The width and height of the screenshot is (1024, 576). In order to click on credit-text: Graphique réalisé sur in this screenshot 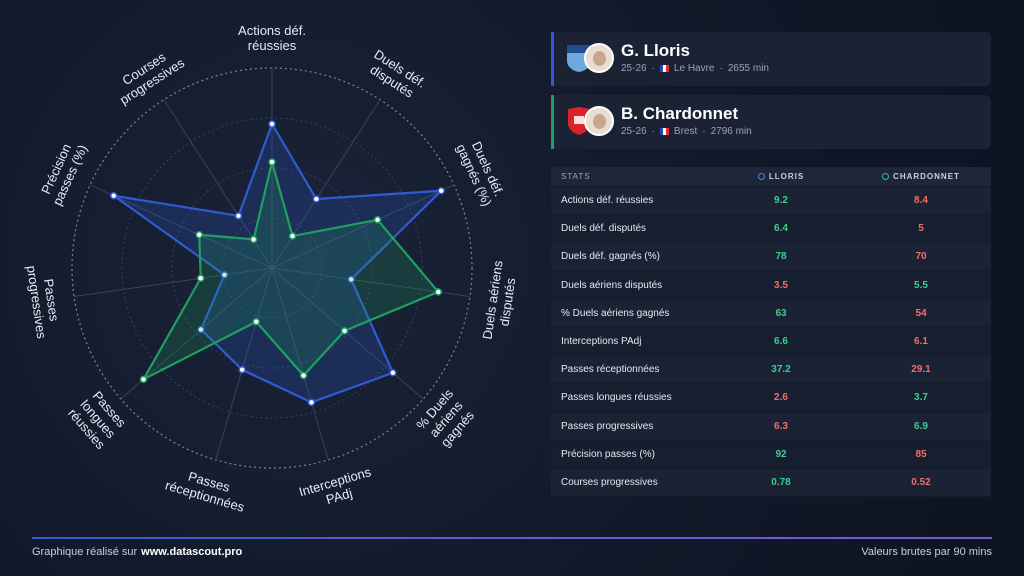, I will do `click(85, 552)`.